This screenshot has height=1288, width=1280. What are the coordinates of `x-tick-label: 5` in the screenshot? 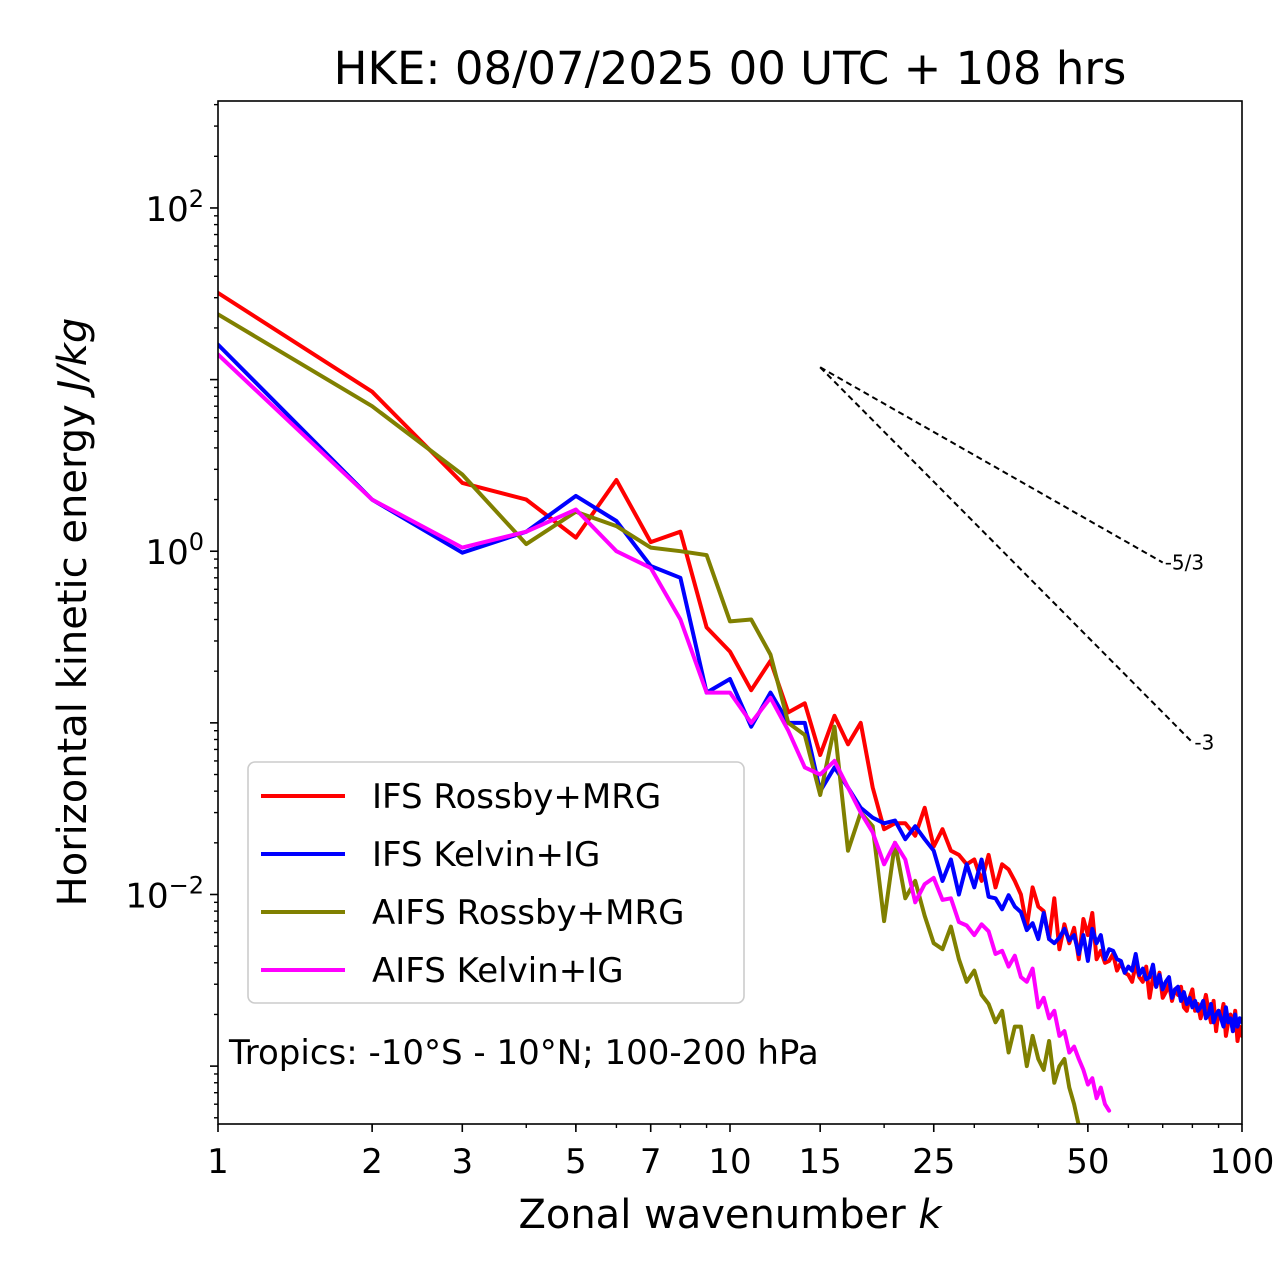 It's located at (576, 1162).